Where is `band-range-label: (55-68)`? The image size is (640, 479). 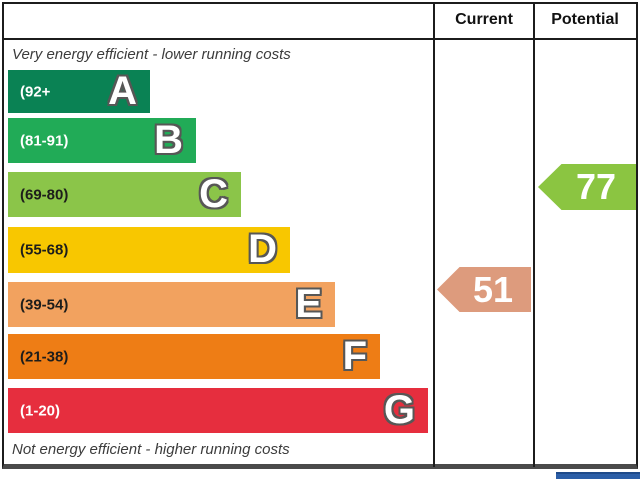
band-range-label: (55-68) is located at coordinates (44, 250).